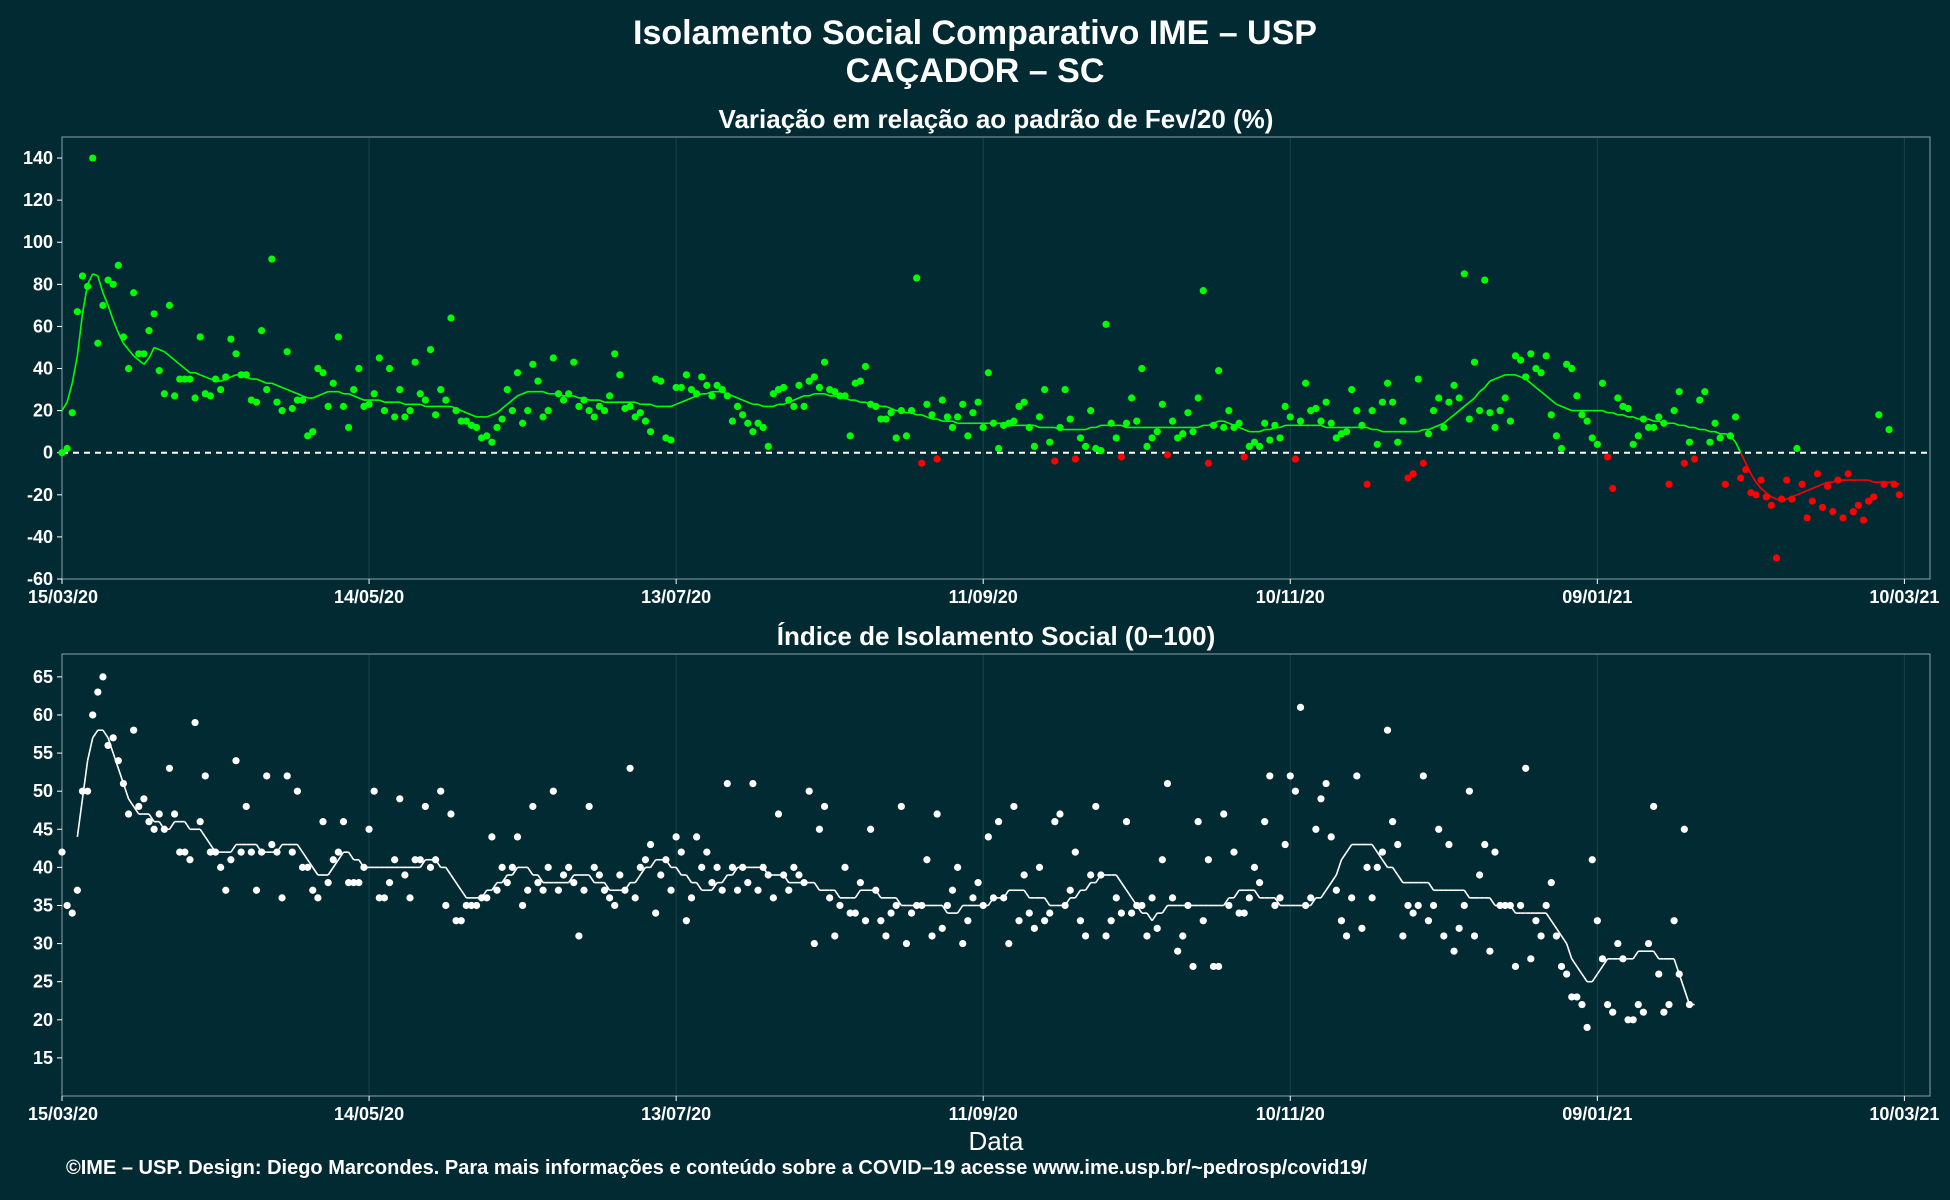 This screenshot has width=1950, height=1200. What do you see at coordinates (43, 829) in the screenshot?
I see `y-tick-label: 45` at bounding box center [43, 829].